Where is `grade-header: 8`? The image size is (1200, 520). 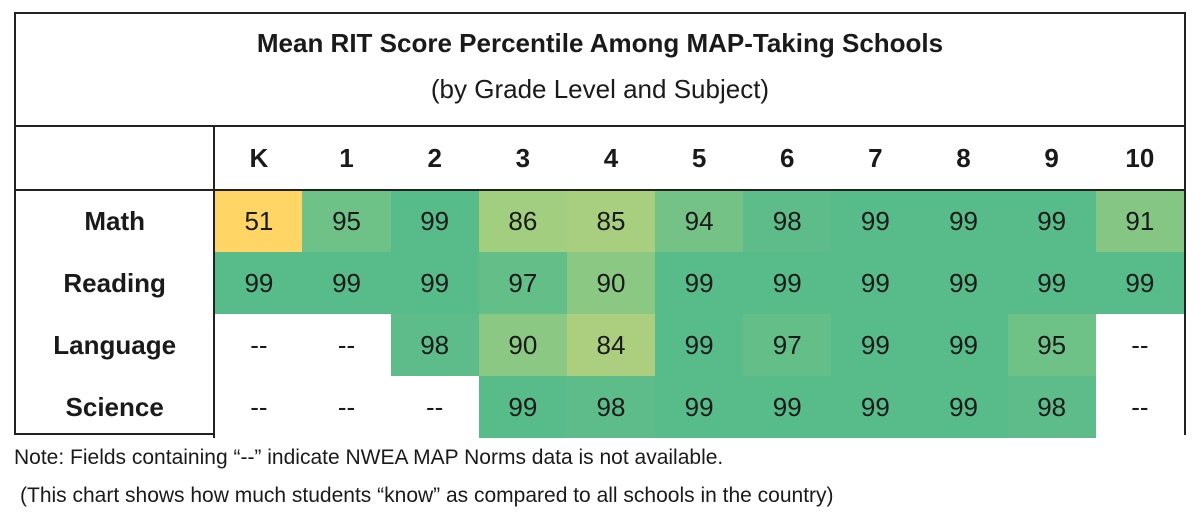 grade-header: 8 is located at coordinates (963, 159).